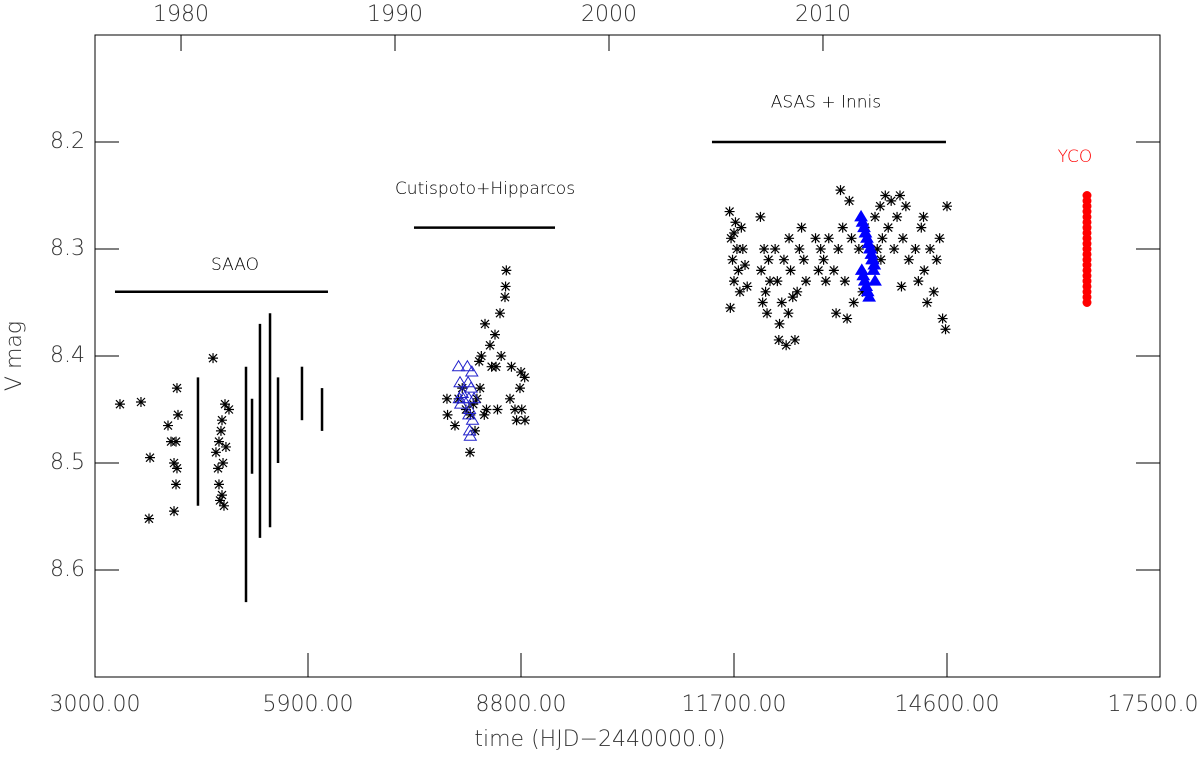 This screenshot has height=760, width=1200. What do you see at coordinates (67, 355) in the screenshot?
I see `y-tick-label: 8.4` at bounding box center [67, 355].